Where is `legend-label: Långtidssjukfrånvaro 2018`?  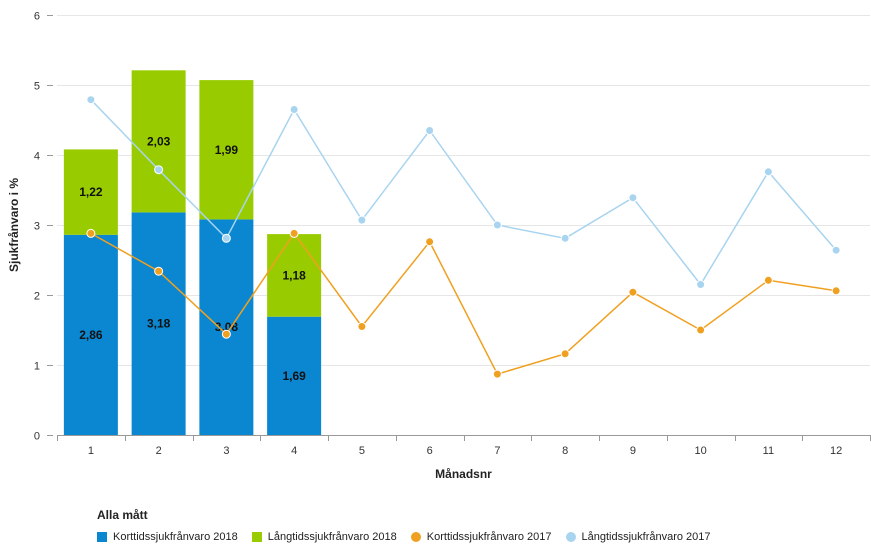
legend-label: Långtidssjukfrånvaro 2018 is located at coordinates (332, 537).